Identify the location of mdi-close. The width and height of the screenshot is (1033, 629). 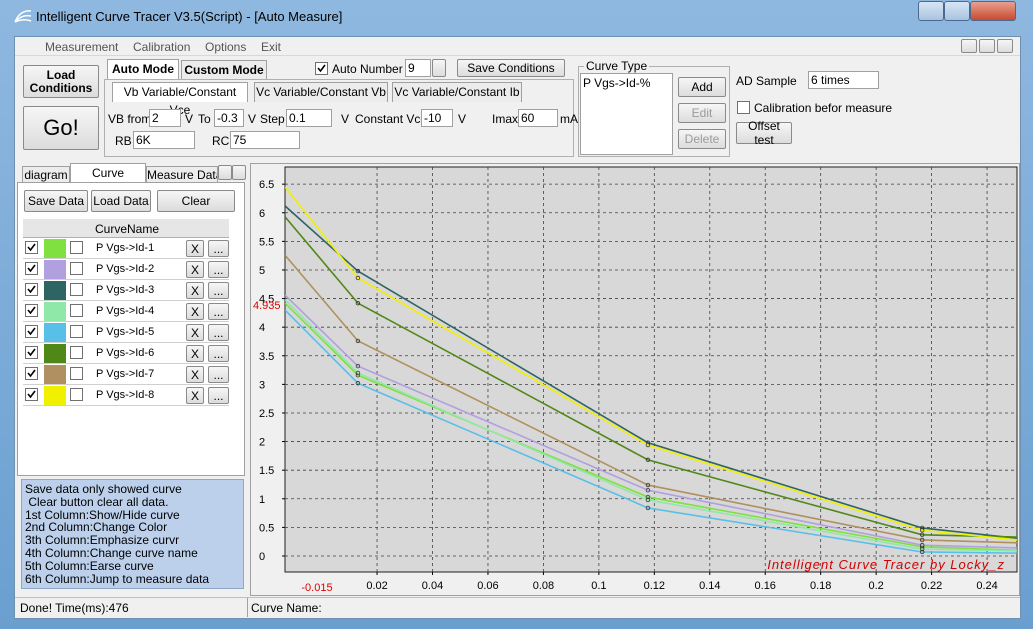
(1005, 46).